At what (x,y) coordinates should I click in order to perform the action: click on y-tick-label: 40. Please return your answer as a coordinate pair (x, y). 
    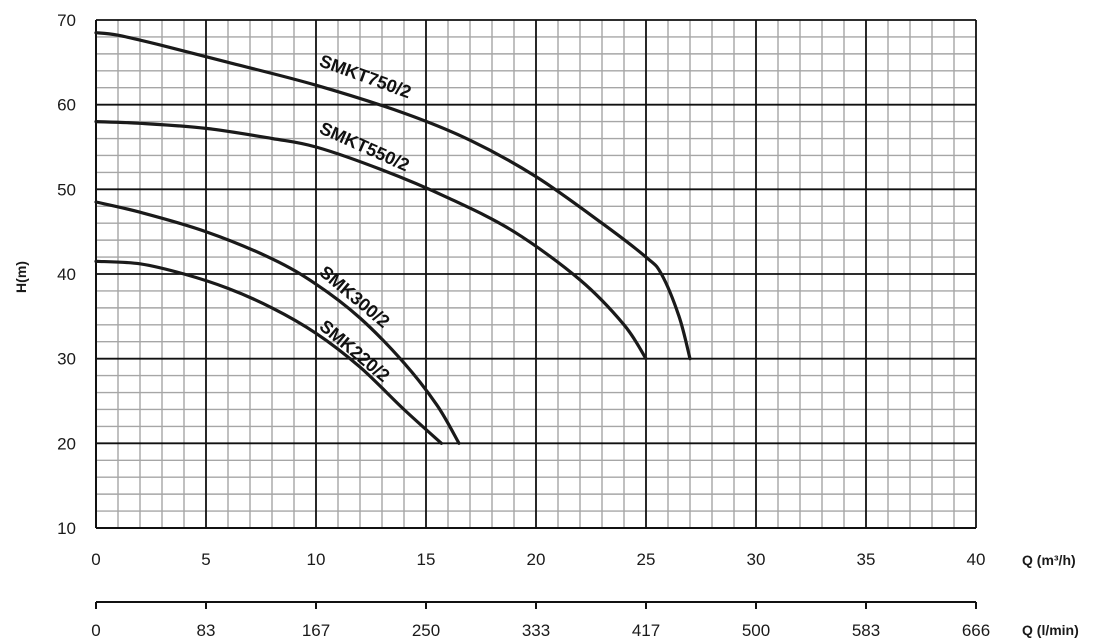
    Looking at the image, I should click on (66, 274).